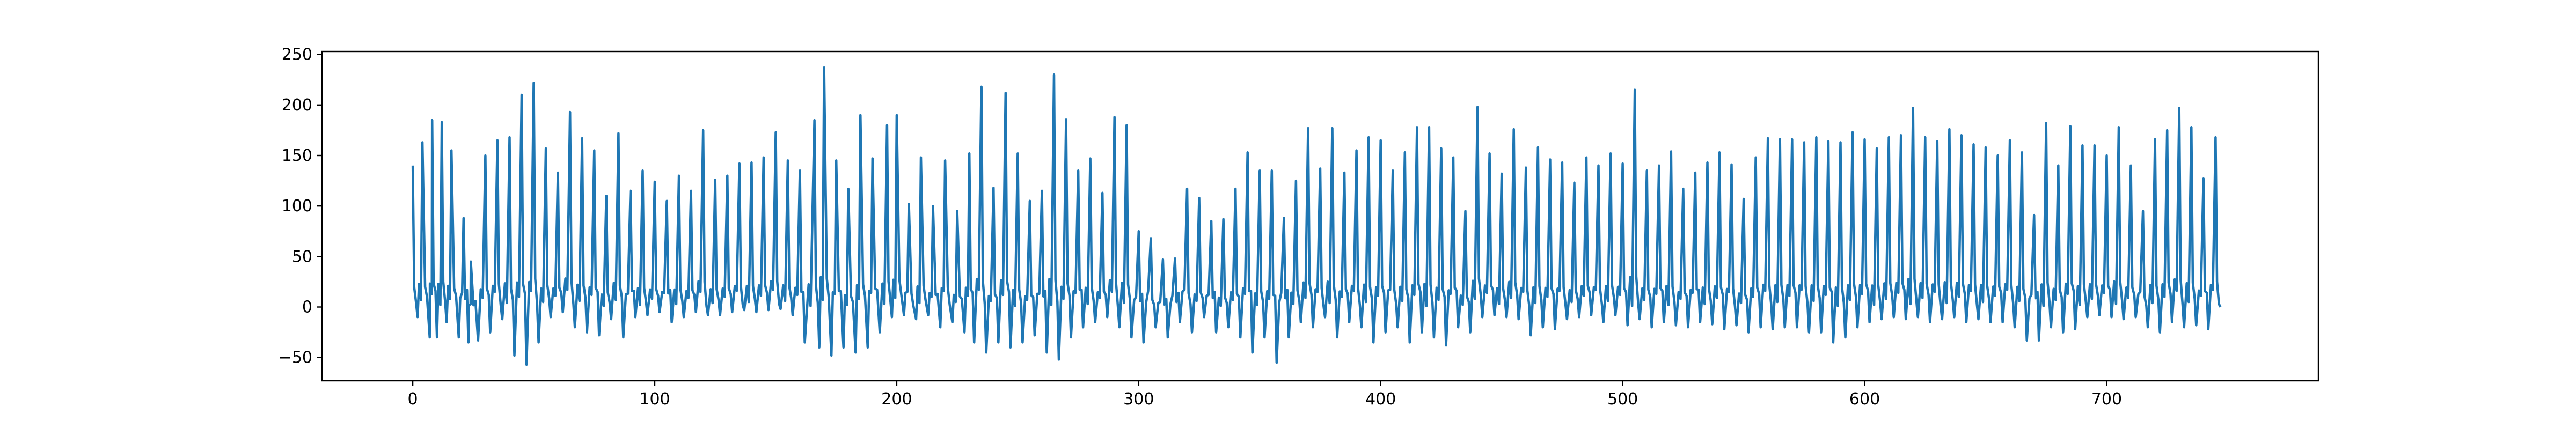 The width and height of the screenshot is (2576, 429). Describe the element at coordinates (307, 307) in the screenshot. I see `y-tick-label: 0` at that location.